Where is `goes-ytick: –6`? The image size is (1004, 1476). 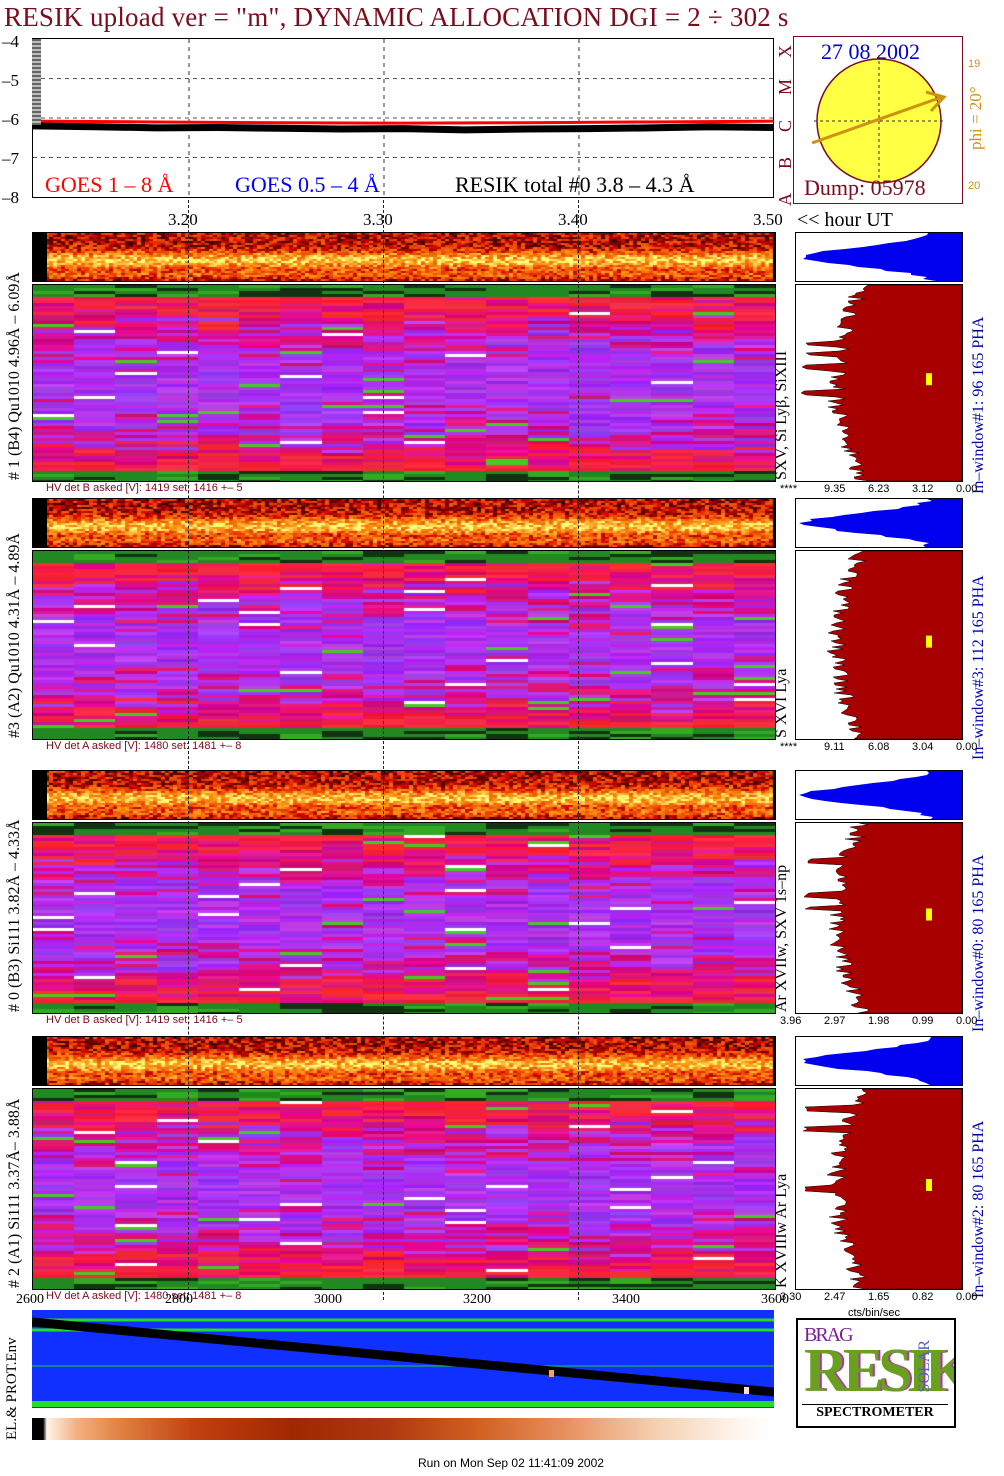
goes-ytick: –6 is located at coordinates (10, 119).